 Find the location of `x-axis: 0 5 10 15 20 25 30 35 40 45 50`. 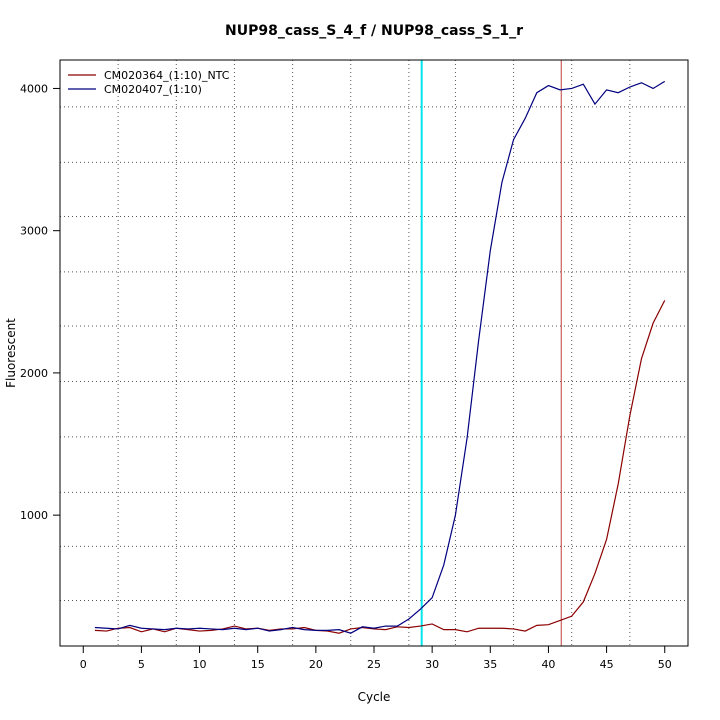

x-axis: 0 5 10 15 20 25 30 35 40 45 50 is located at coordinates (376, 658).